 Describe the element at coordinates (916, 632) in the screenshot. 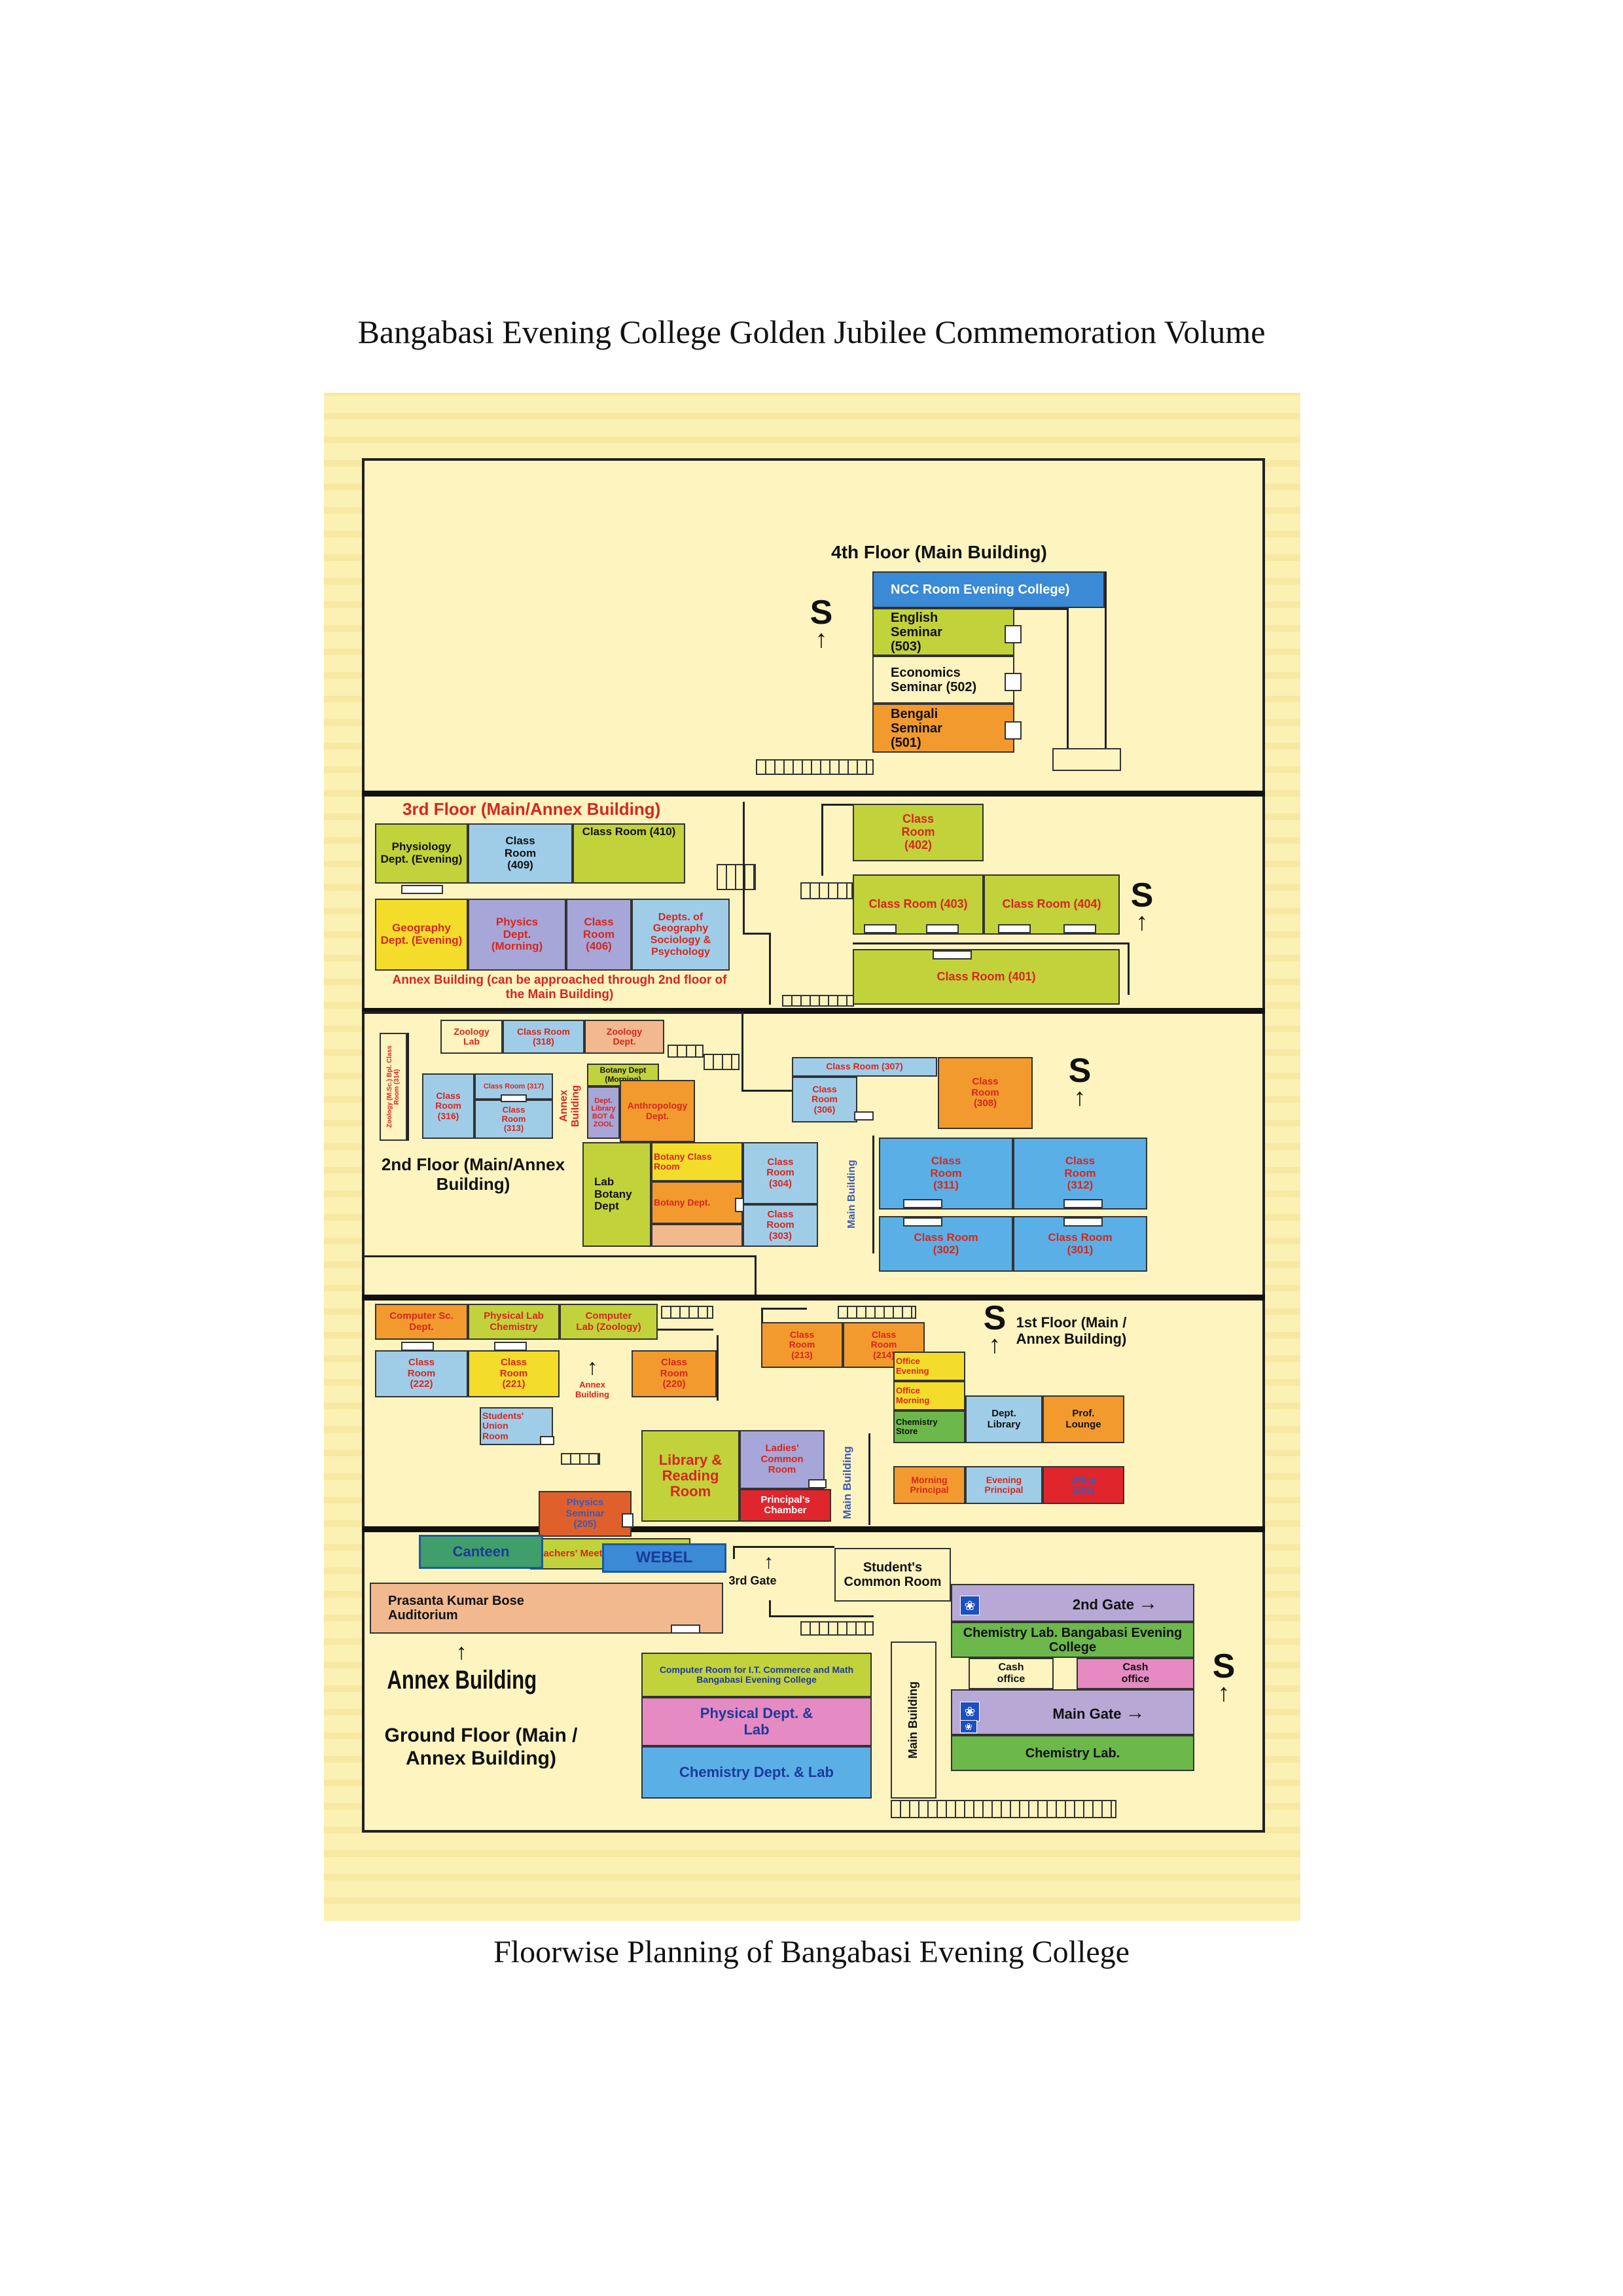

I see `english-seminar-label: English Seminar (503)` at that location.